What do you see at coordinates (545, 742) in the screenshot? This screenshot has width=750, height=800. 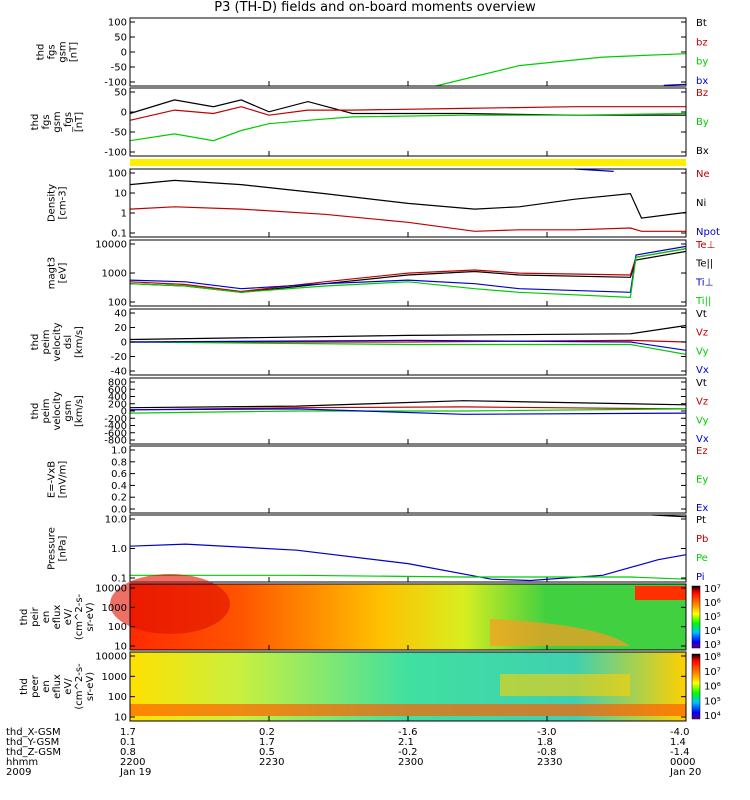 I see `ephemeris-value: 1.8` at bounding box center [545, 742].